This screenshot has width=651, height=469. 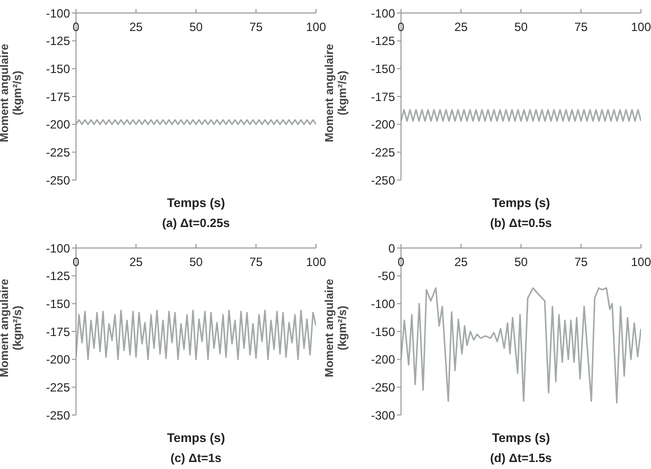 I want to click on text: (b) Δt=0.5s, so click(x=521, y=223).